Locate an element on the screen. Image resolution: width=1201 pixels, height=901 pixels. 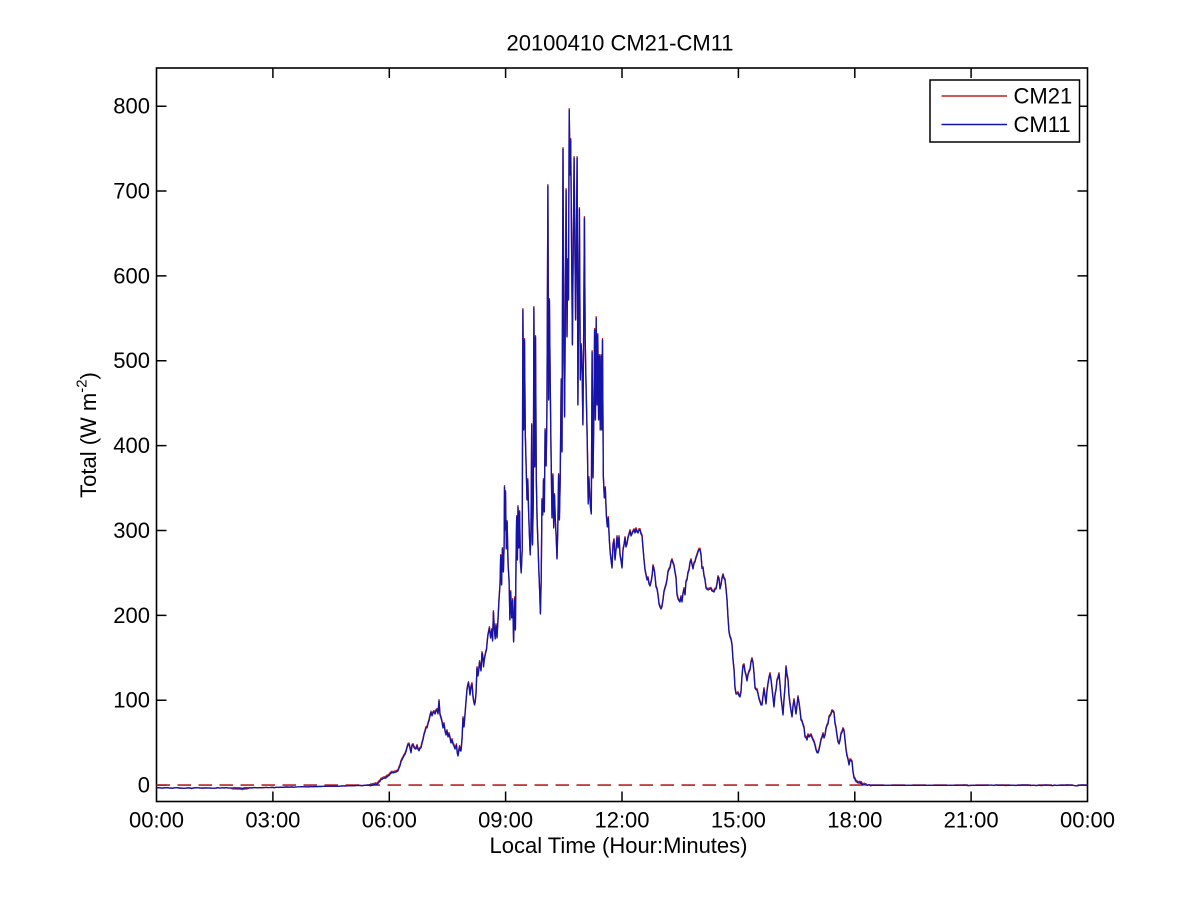
svg-text: 500 is located at coordinates (131, 360).